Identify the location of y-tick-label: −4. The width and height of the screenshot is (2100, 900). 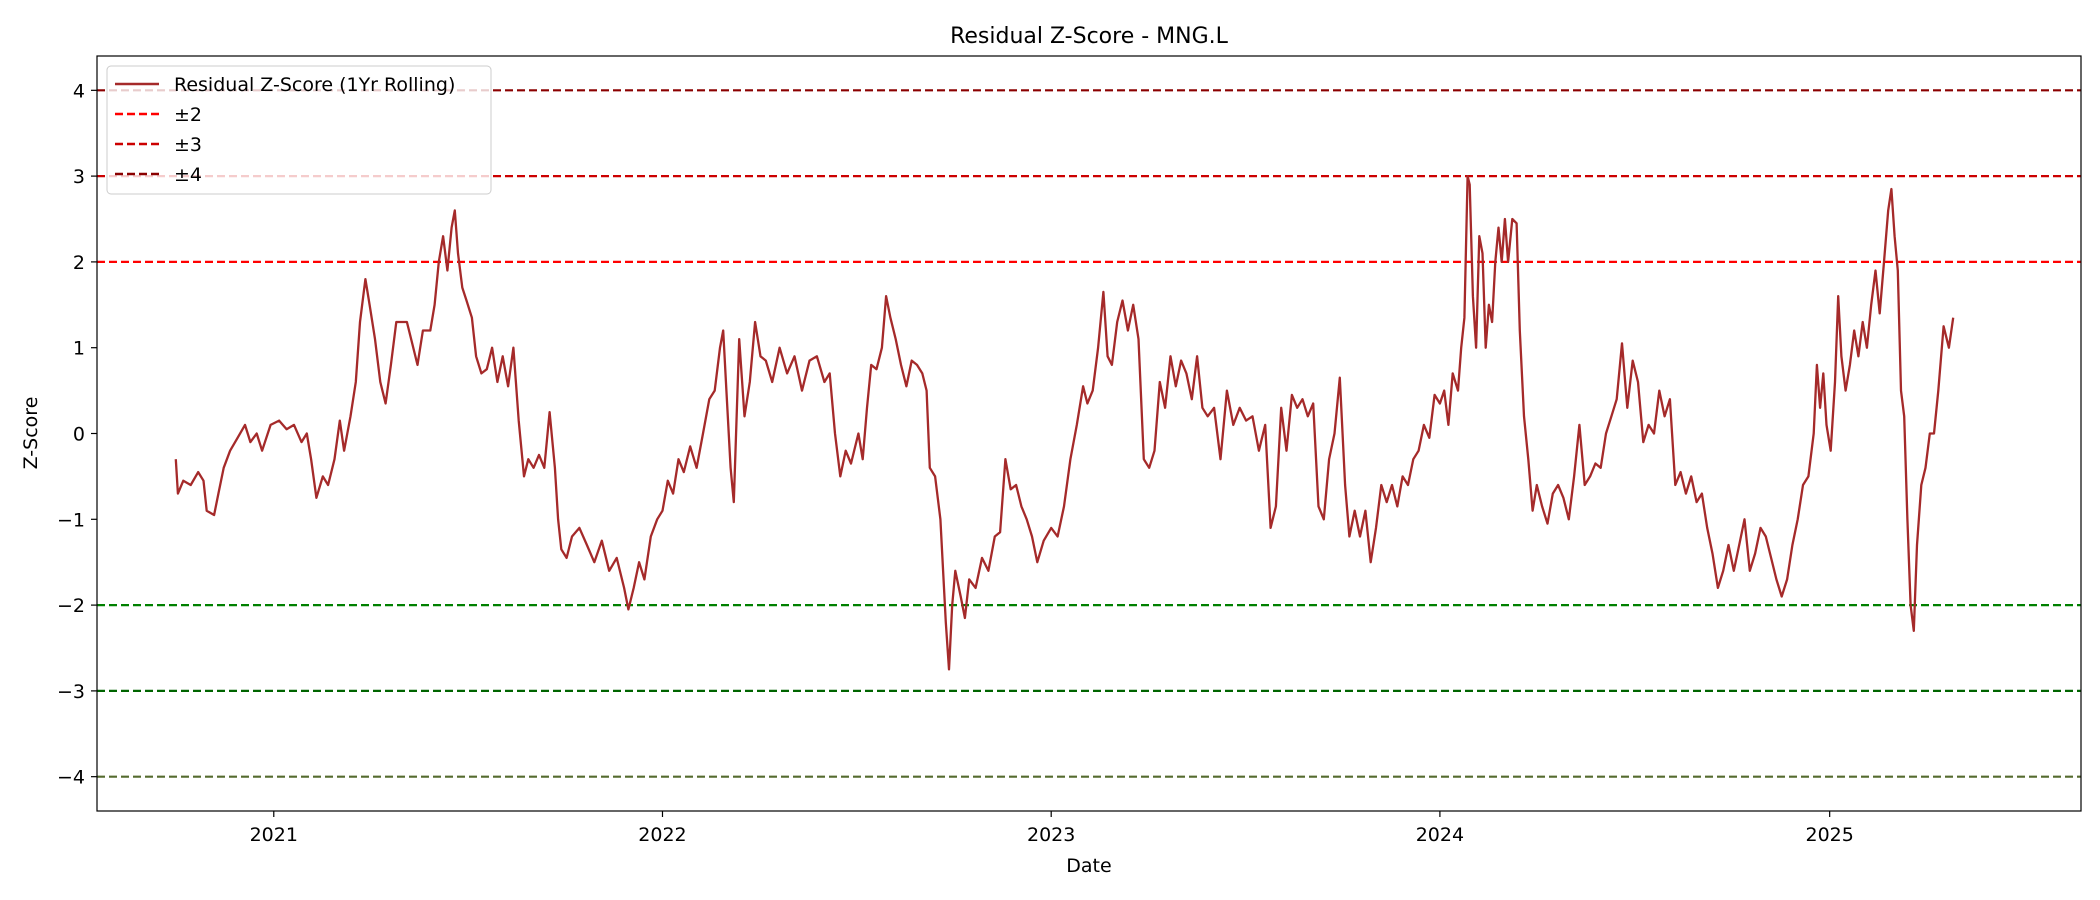
(71, 778).